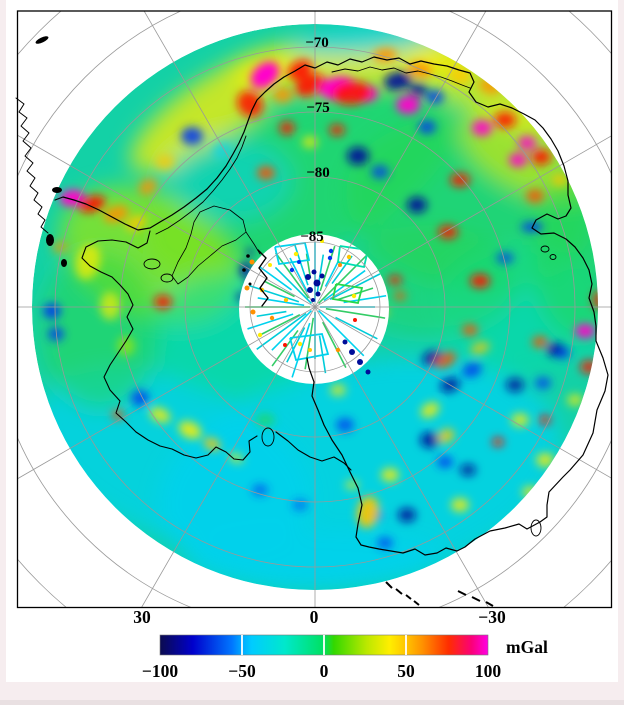 The image size is (624, 705). What do you see at coordinates (488, 671) in the screenshot?
I see `colorbar-tick-label: 100` at bounding box center [488, 671].